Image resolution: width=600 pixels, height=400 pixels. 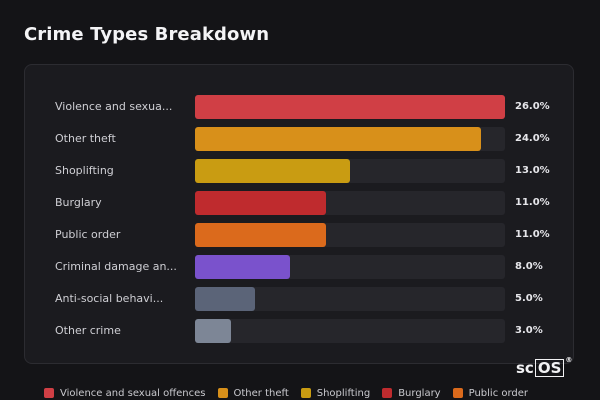 I want to click on legend-item: Public order, so click(x=490, y=393).